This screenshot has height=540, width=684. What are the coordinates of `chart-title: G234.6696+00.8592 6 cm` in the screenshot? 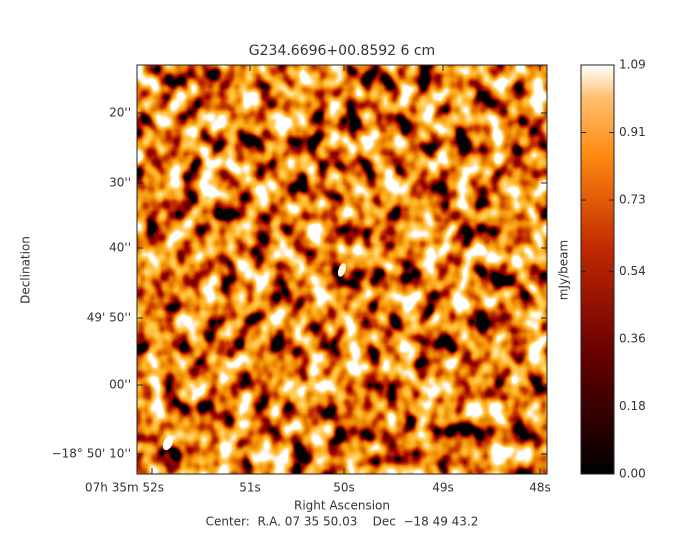 It's located at (342, 51).